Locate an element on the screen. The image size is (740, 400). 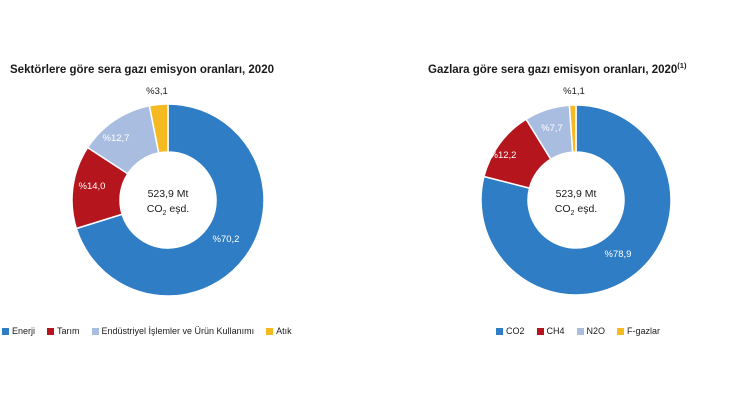
slice-value-label: %70,2 is located at coordinates (226, 239).